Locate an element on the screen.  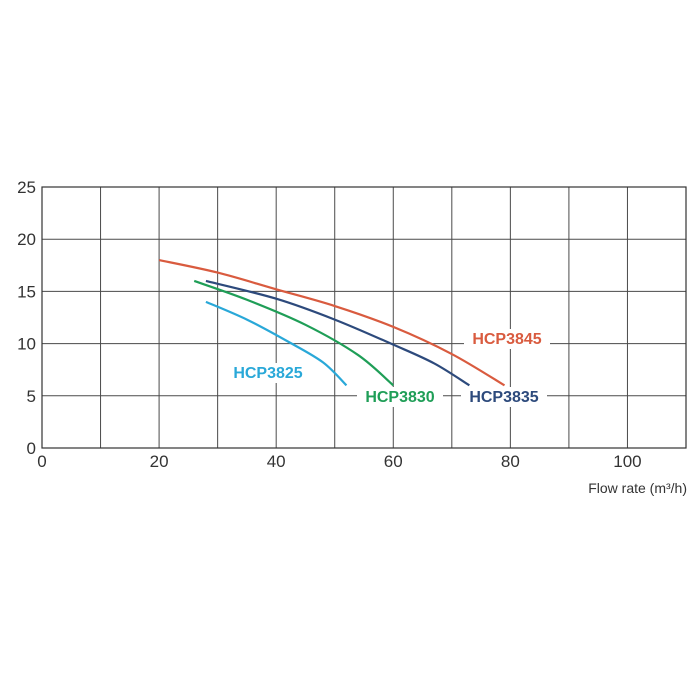
x-tick-label: 20 is located at coordinates (159, 461).